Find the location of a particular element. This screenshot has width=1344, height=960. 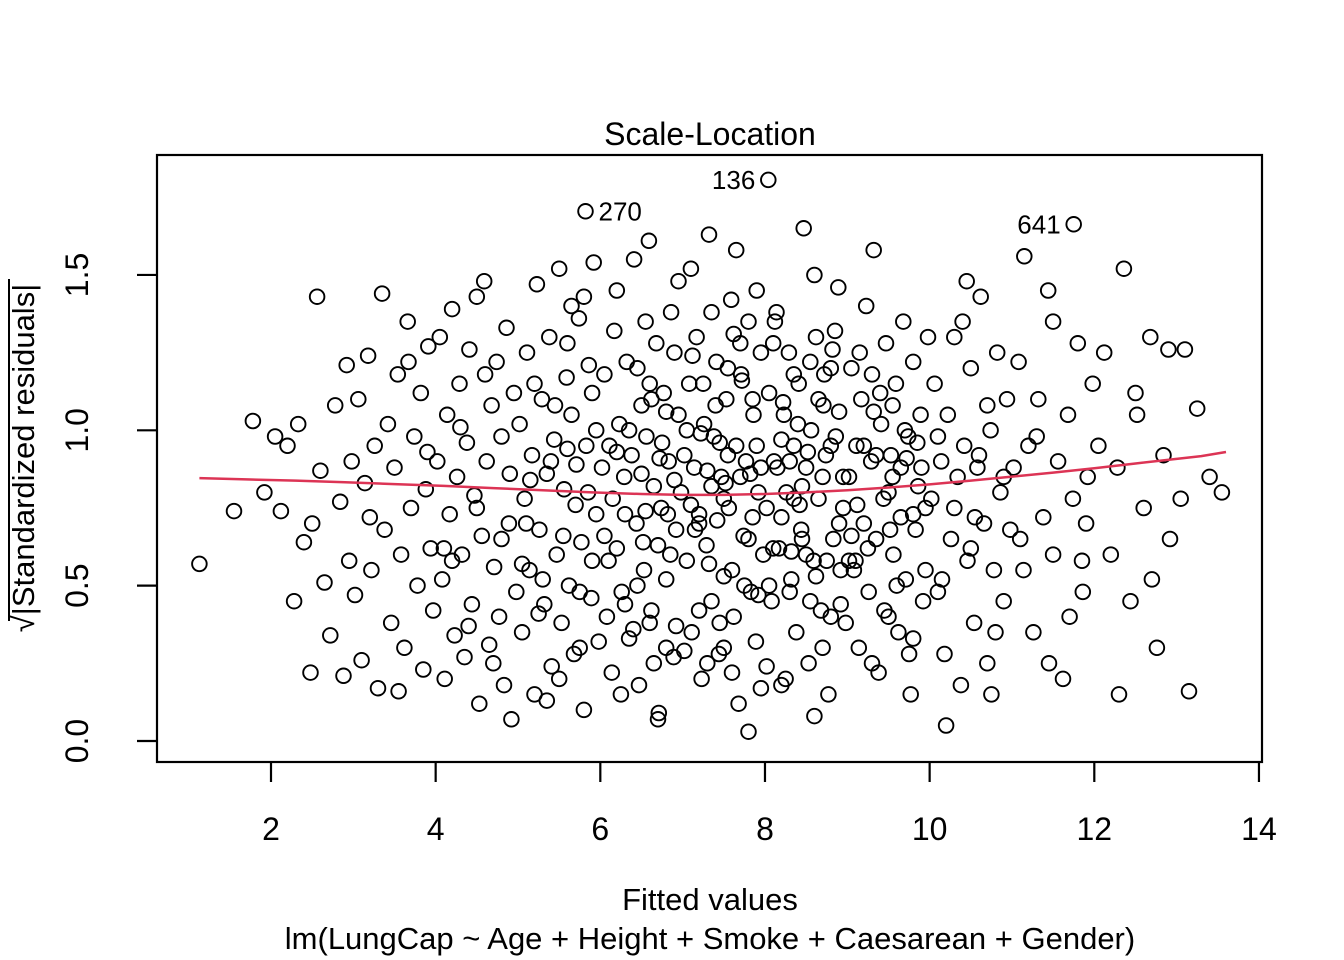

sqrt-argument: |Standardized residuals| is located at coordinates (23, 449).